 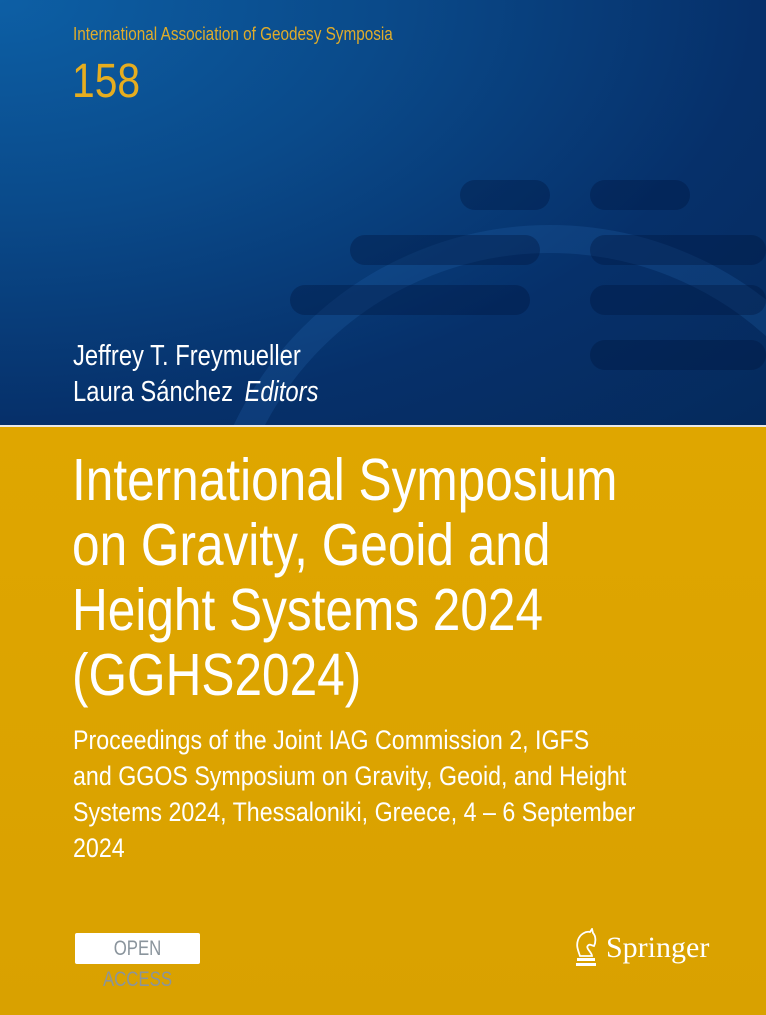 What do you see at coordinates (217, 675) in the screenshot?
I see `title-line: (GGHS2024)` at bounding box center [217, 675].